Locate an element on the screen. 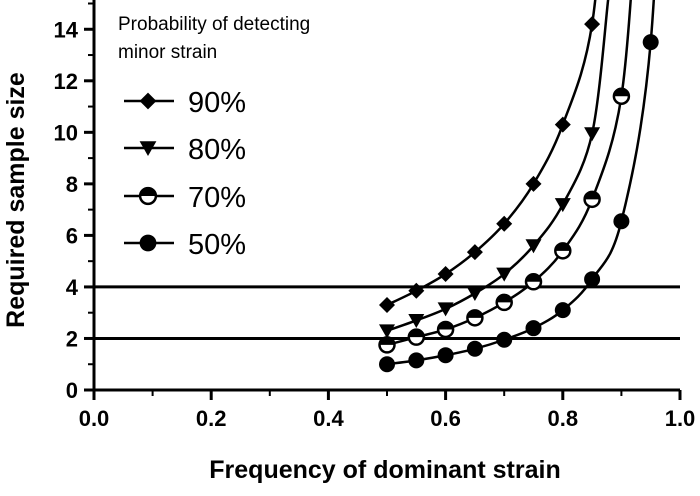 The width and height of the screenshot is (700, 496). y-tick-label: 8 is located at coordinates (72, 184).